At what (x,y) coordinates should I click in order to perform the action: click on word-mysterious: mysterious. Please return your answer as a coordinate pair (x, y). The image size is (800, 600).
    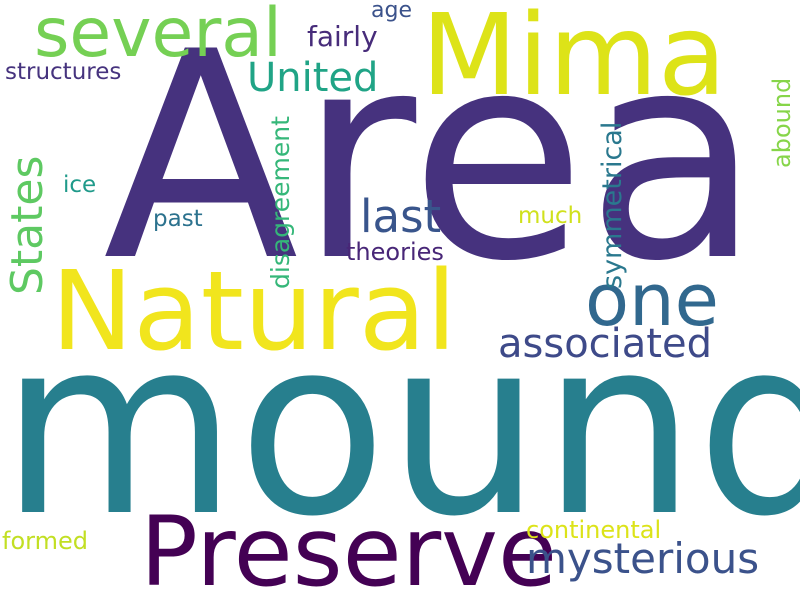
    Looking at the image, I should click on (643, 558).